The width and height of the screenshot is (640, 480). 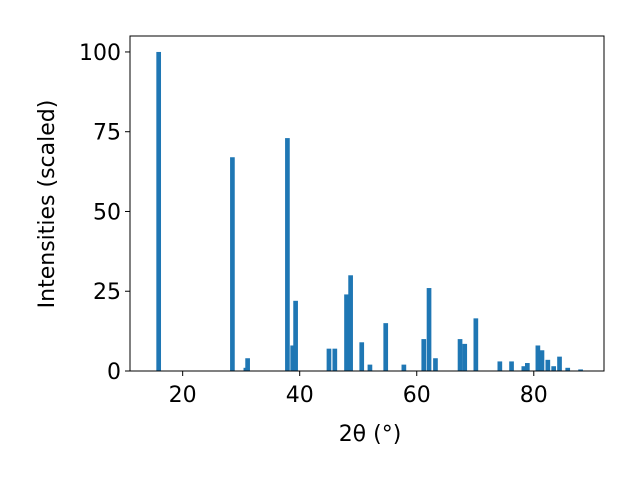 What do you see at coordinates (534, 395) in the screenshot?
I see `x-tick-label: 80` at bounding box center [534, 395].